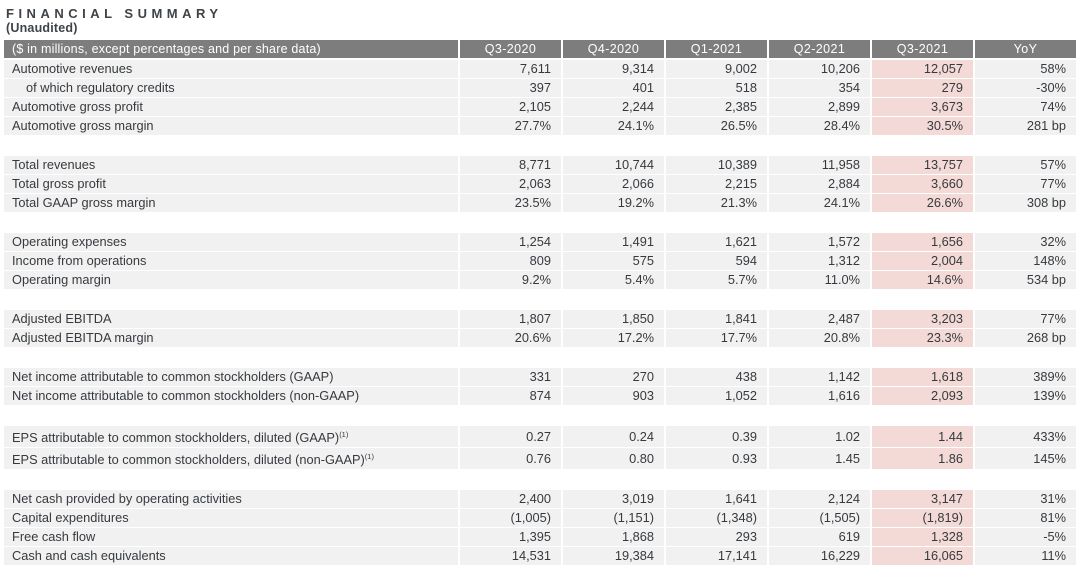 The image size is (1080, 566). What do you see at coordinates (1024, 280) in the screenshot?
I see `cell-yoy: 534 bp` at bounding box center [1024, 280].